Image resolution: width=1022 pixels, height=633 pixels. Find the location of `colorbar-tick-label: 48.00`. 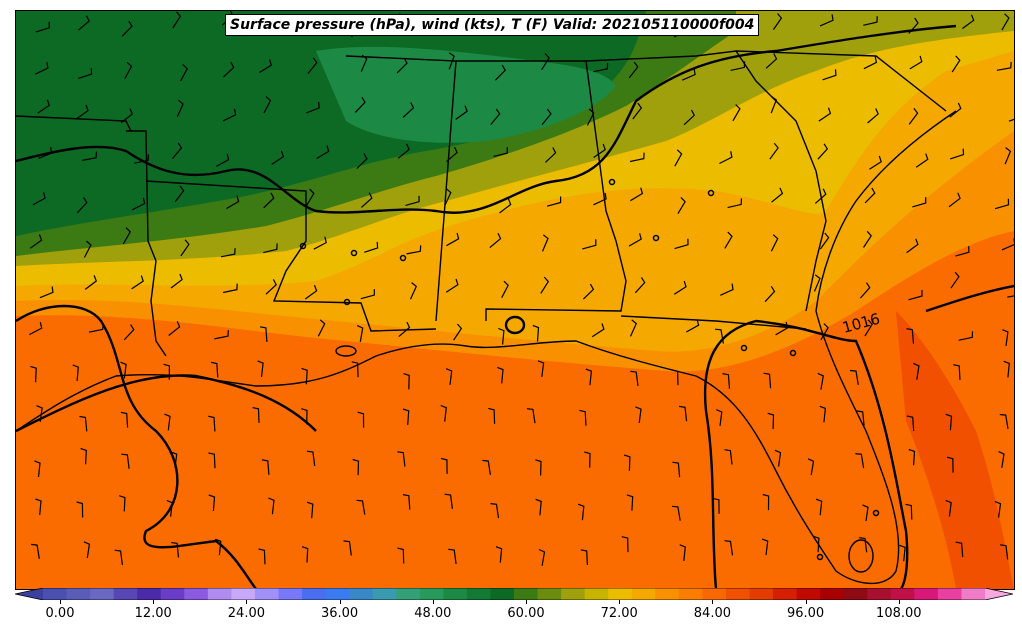

colorbar-tick-label: 48.00 is located at coordinates (433, 613).